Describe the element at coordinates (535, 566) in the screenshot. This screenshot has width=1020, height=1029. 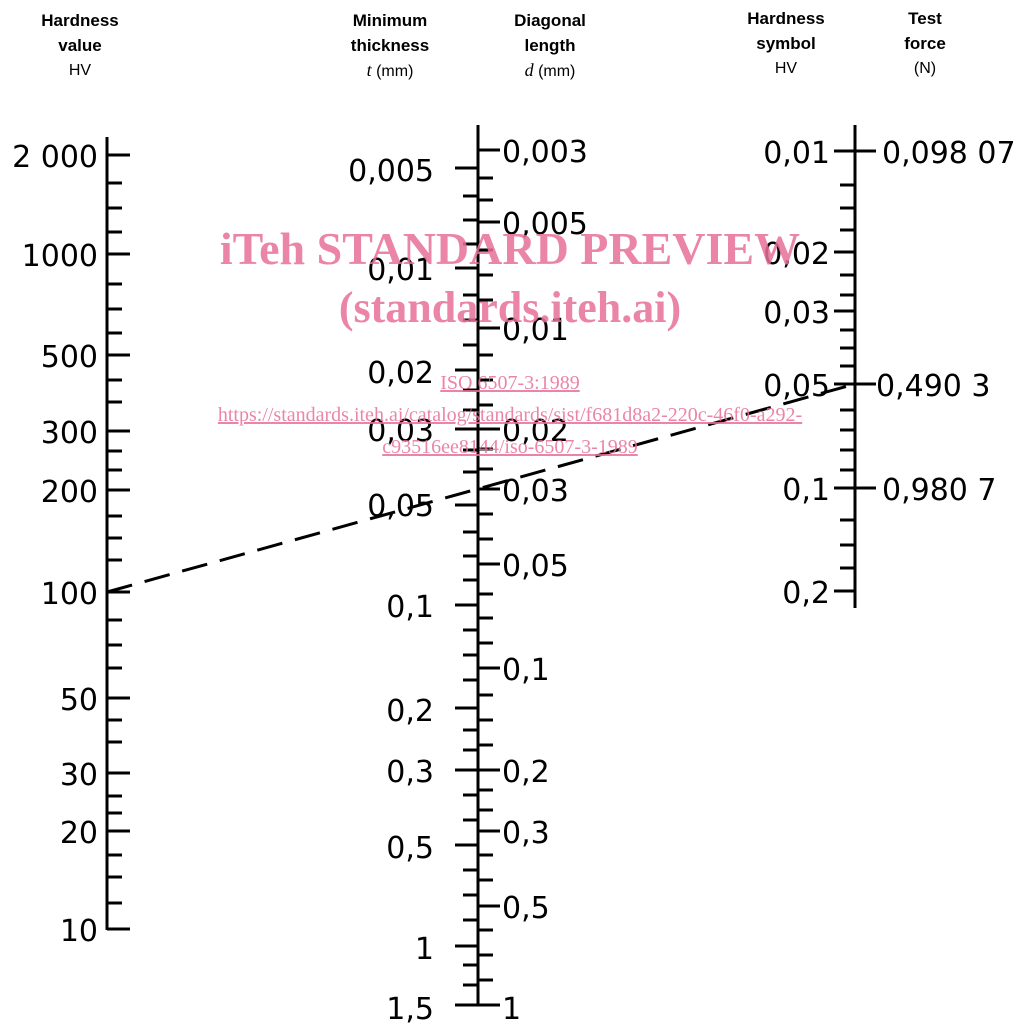
I see `diagonal-label: 0,05` at that location.